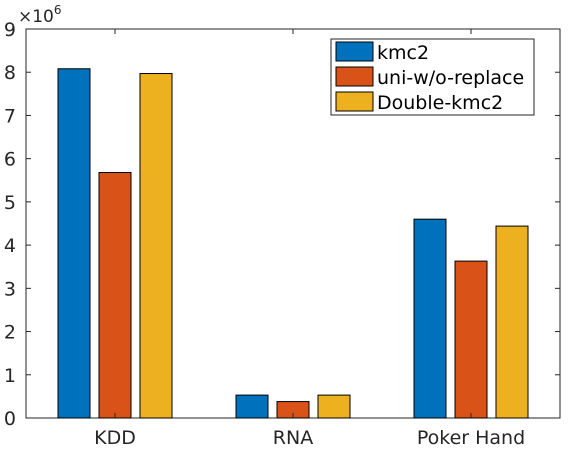 Image resolution: width=570 pixels, height=450 pixels. Describe the element at coordinates (10, 419) in the screenshot. I see `y-tick-label: 0` at that location.